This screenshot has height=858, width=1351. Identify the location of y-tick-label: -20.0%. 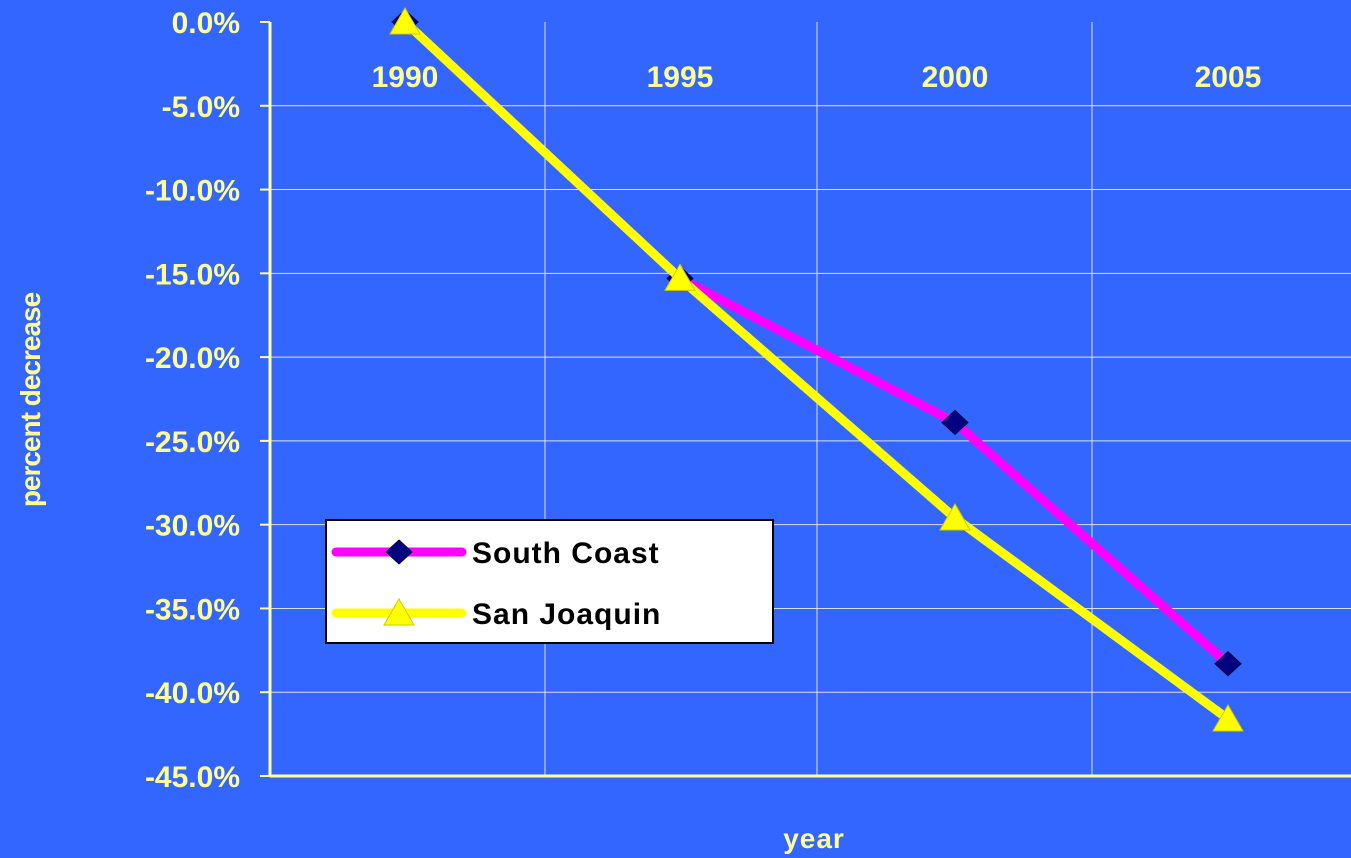
(192, 358).